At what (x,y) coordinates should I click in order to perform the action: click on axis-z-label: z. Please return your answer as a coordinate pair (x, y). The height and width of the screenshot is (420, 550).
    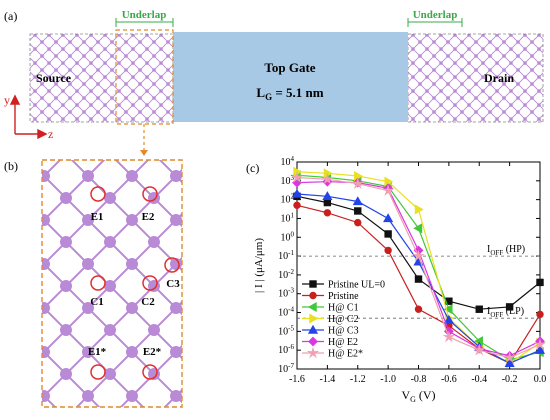
    Looking at the image, I should click on (50, 134).